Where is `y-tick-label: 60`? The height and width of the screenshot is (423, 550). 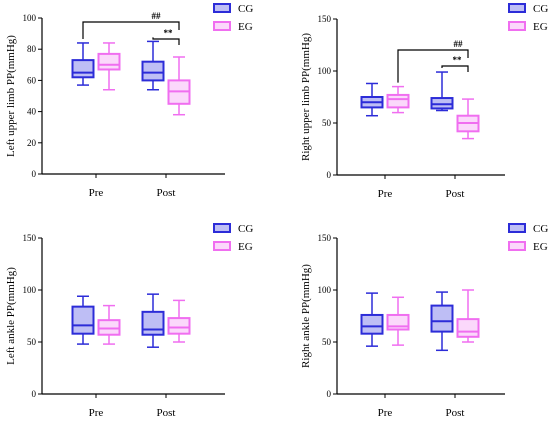 y-tick-label: 60 is located at coordinates (32, 80).